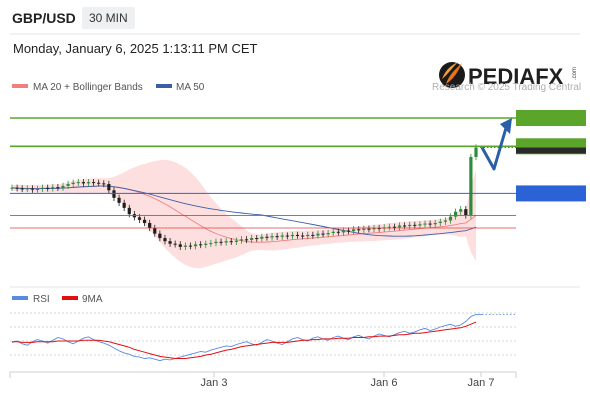  I want to click on rsi-legend: RSI 9MA, so click(57, 299).